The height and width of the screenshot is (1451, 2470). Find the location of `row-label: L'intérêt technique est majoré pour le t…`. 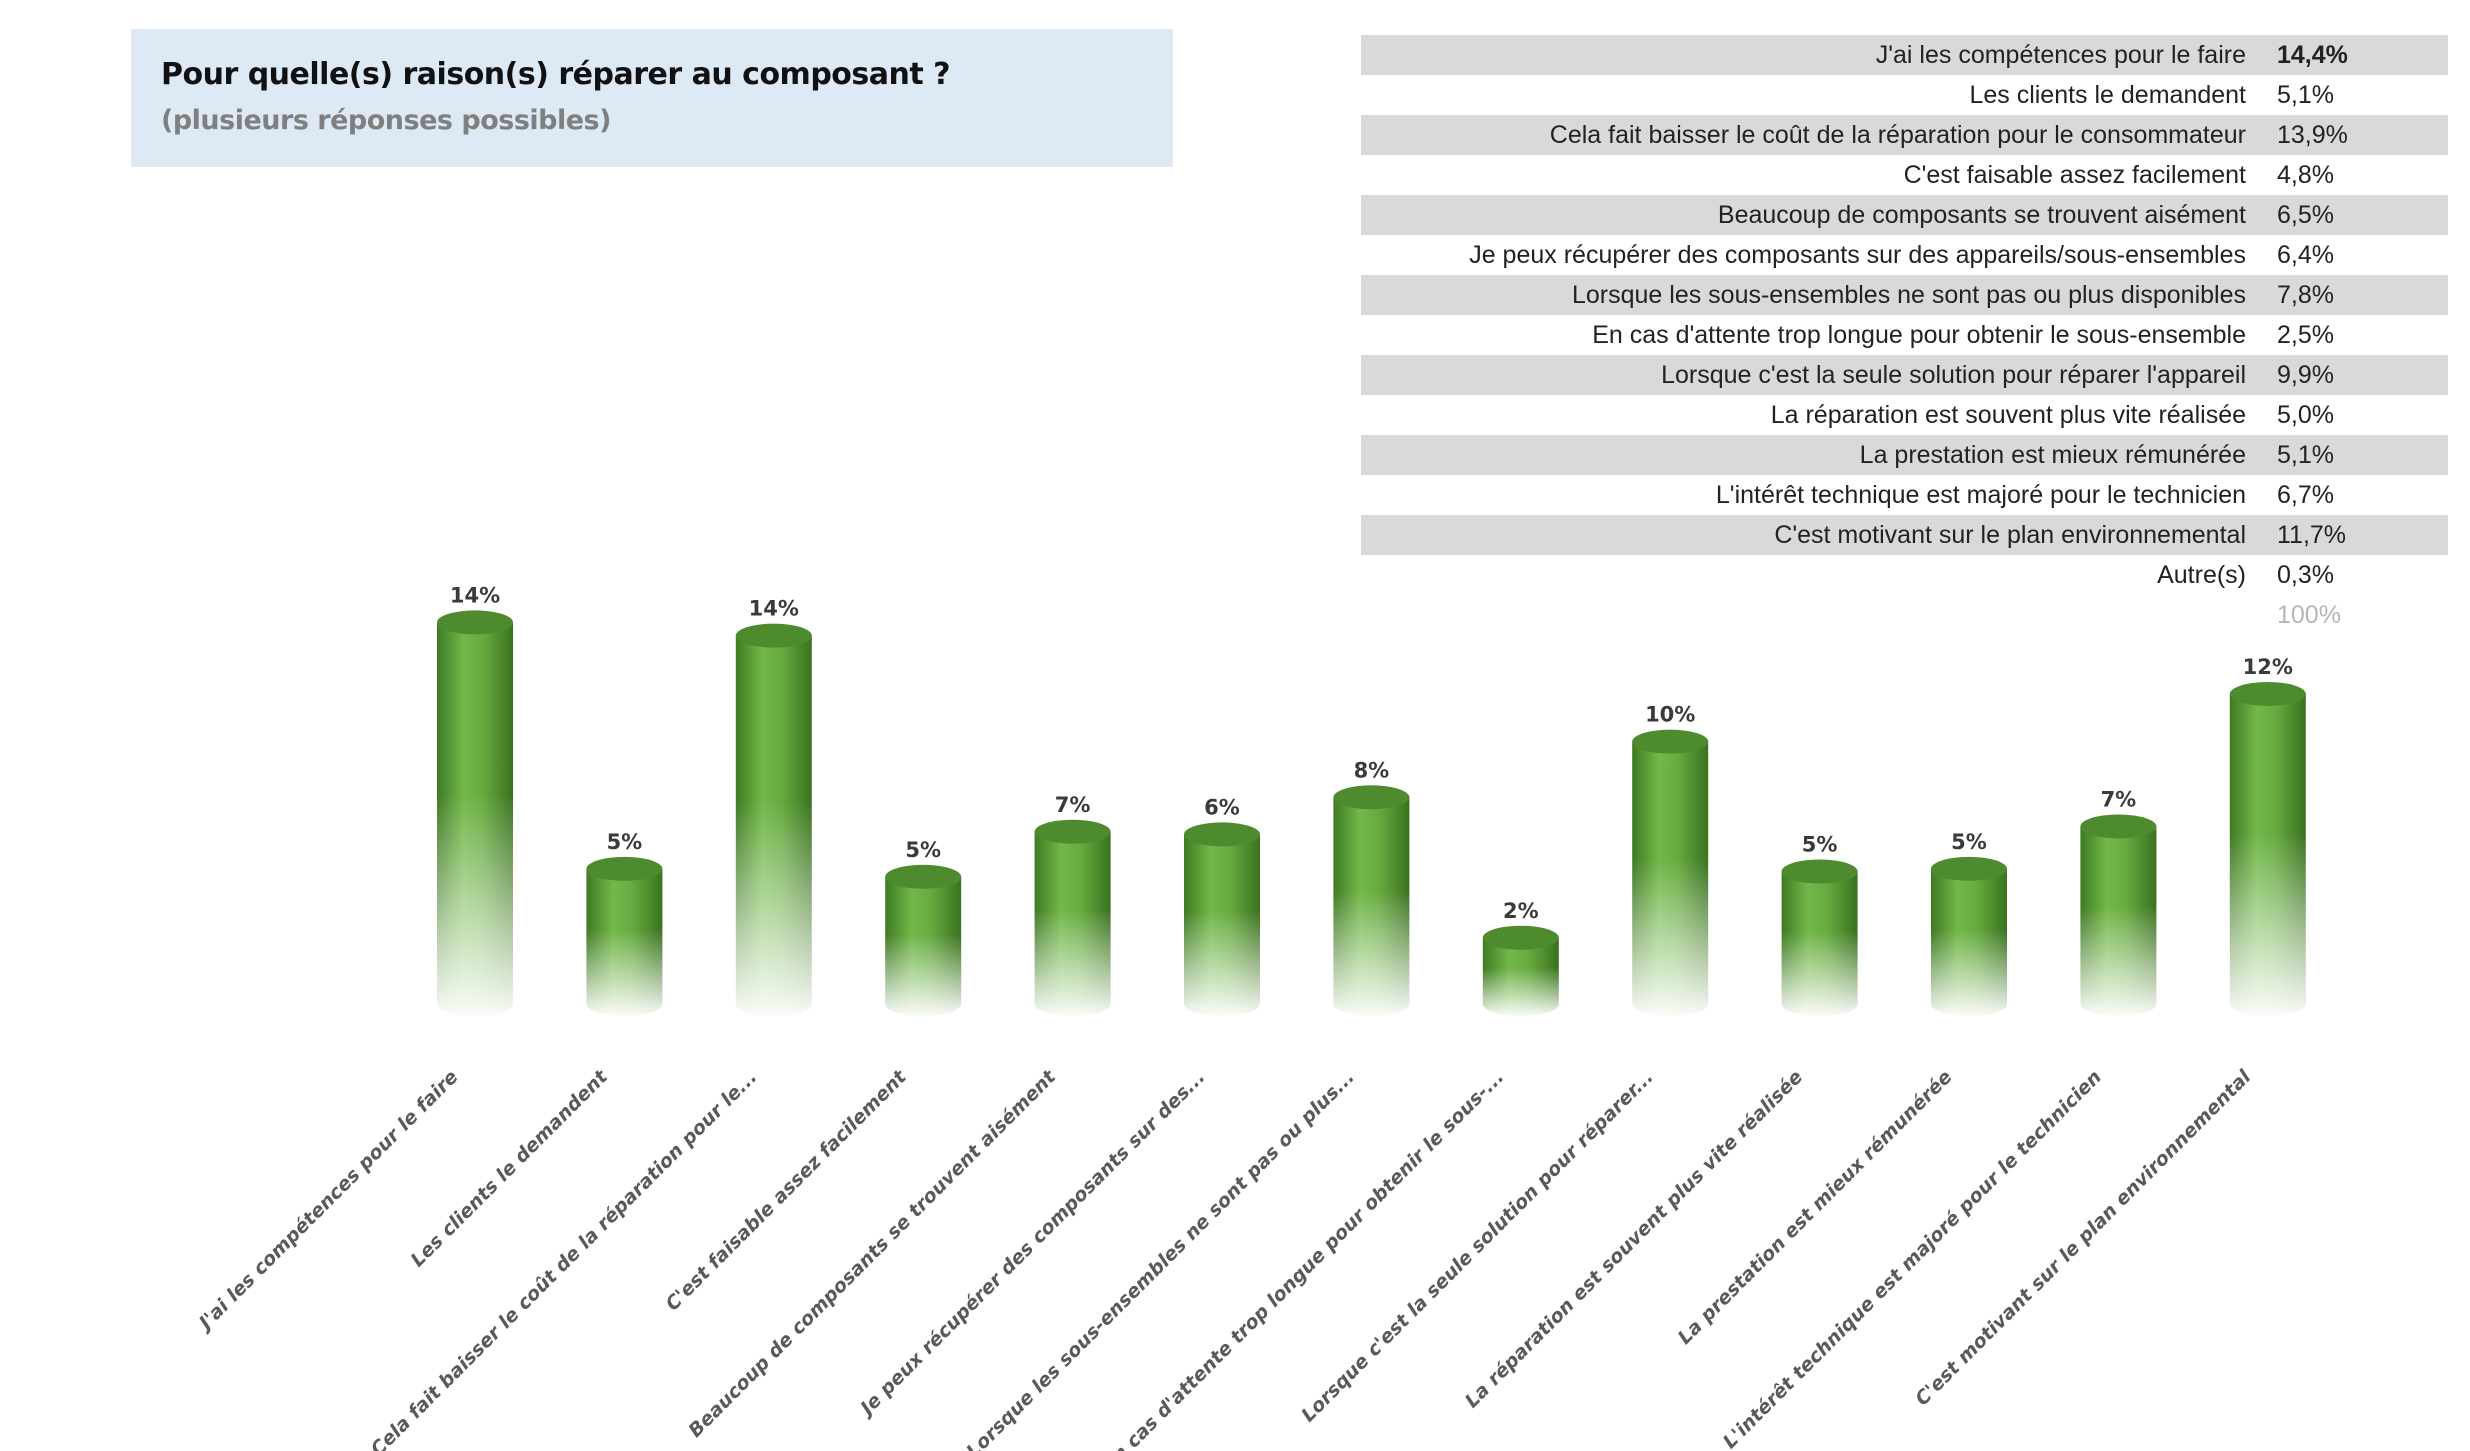

row-label: L'intérêt technique est majoré pour le t… is located at coordinates (1980, 495).